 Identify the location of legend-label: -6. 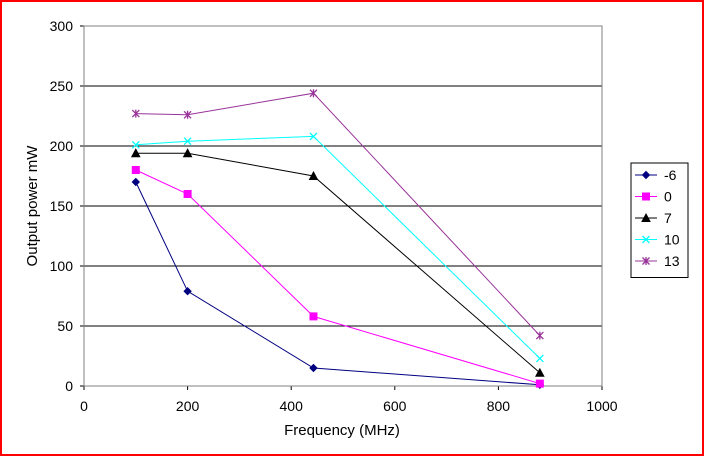
(670, 175).